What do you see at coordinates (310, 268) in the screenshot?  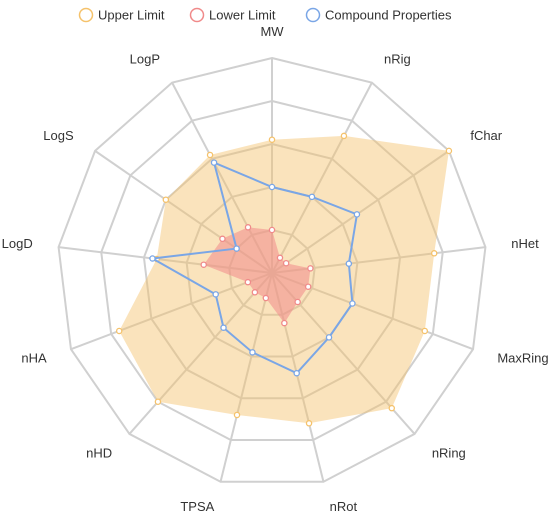 I see `point-lower-limit-nHet` at bounding box center [310, 268].